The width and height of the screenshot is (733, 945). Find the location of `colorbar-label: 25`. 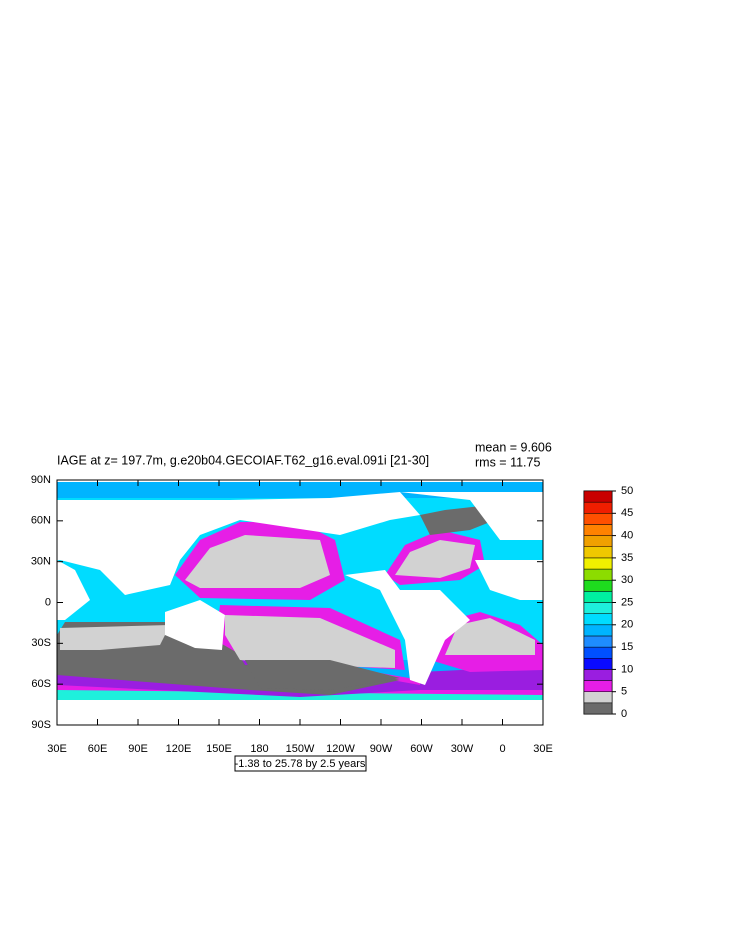

colorbar-label: 25 is located at coordinates (627, 602).